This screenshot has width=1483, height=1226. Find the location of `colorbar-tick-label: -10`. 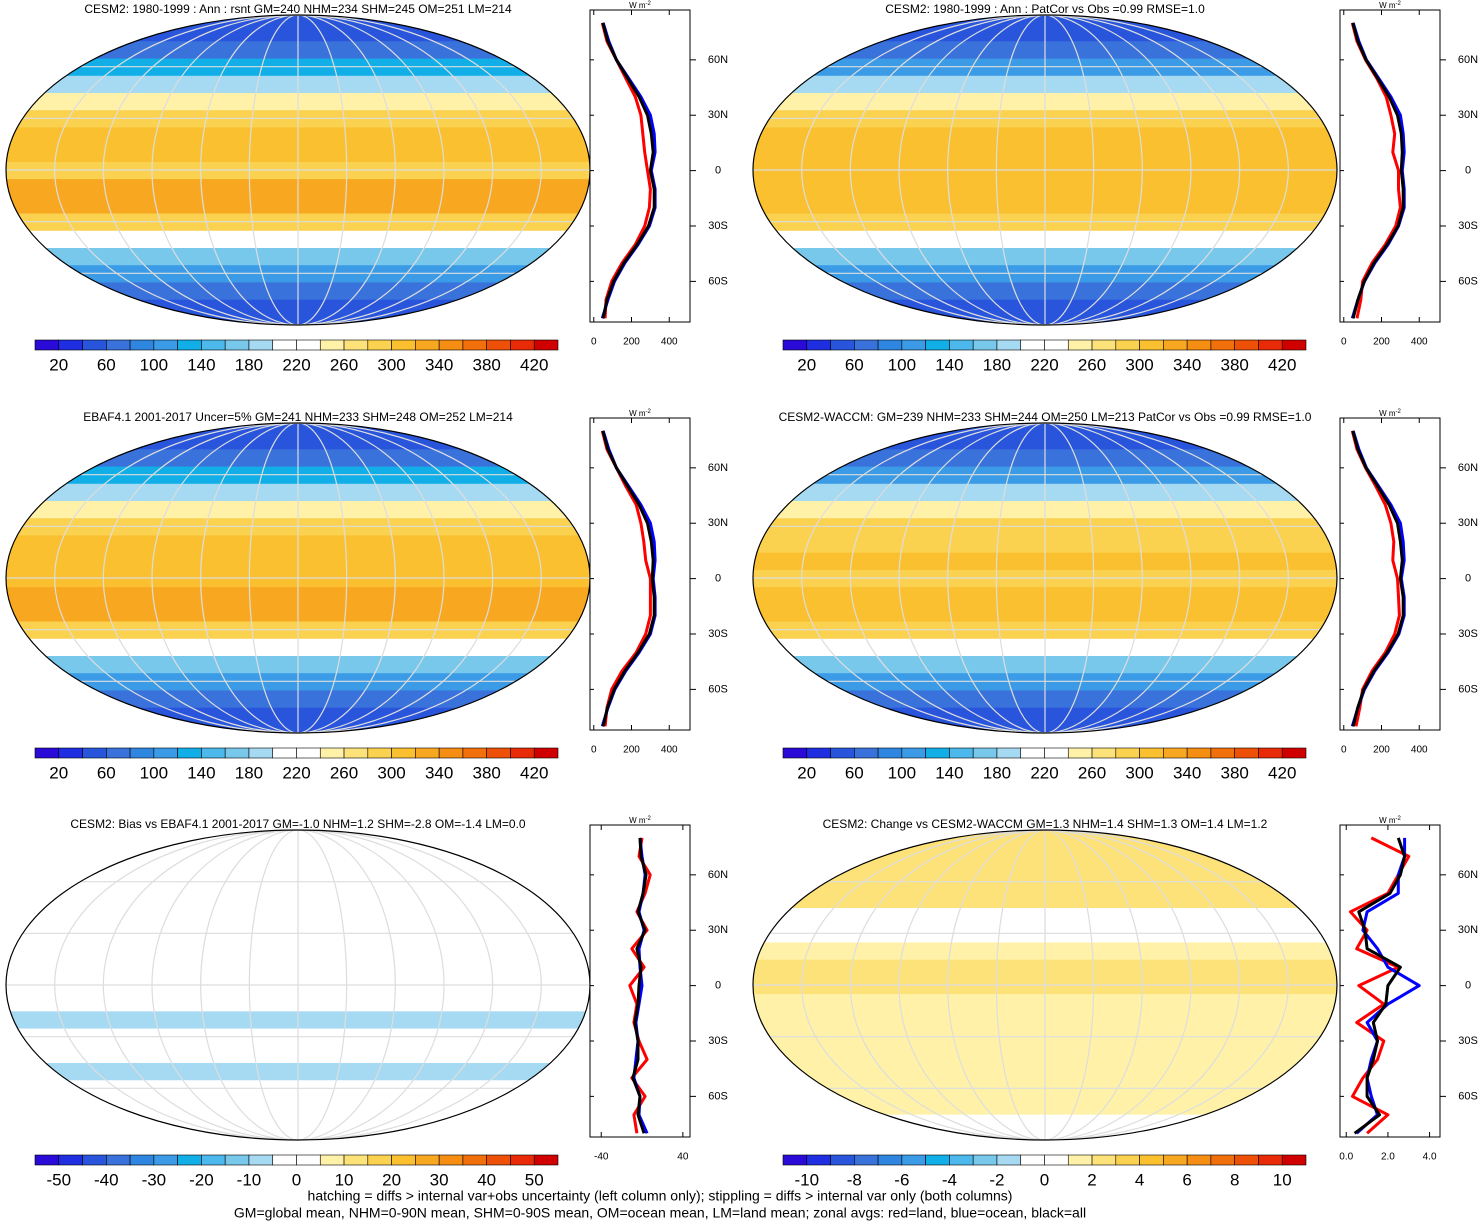

colorbar-tick-label: -10 is located at coordinates (249, 1179).